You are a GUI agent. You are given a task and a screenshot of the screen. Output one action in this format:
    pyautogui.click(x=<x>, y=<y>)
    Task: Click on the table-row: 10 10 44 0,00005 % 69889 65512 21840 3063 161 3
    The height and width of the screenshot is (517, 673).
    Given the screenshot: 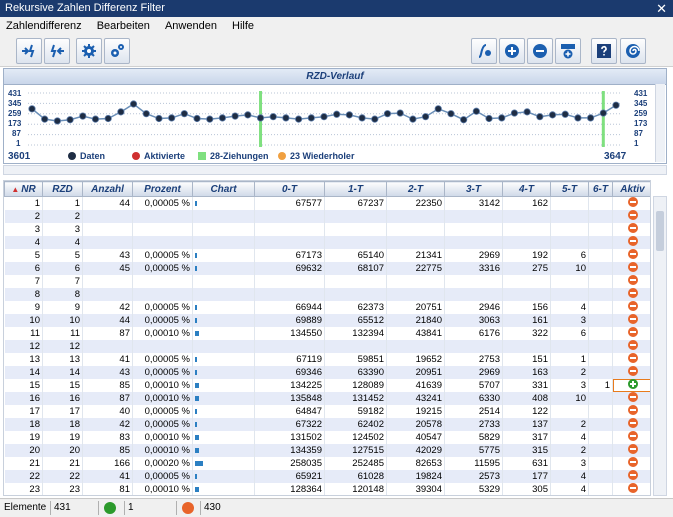 What is the action you would take?
    pyautogui.click(x=327, y=320)
    